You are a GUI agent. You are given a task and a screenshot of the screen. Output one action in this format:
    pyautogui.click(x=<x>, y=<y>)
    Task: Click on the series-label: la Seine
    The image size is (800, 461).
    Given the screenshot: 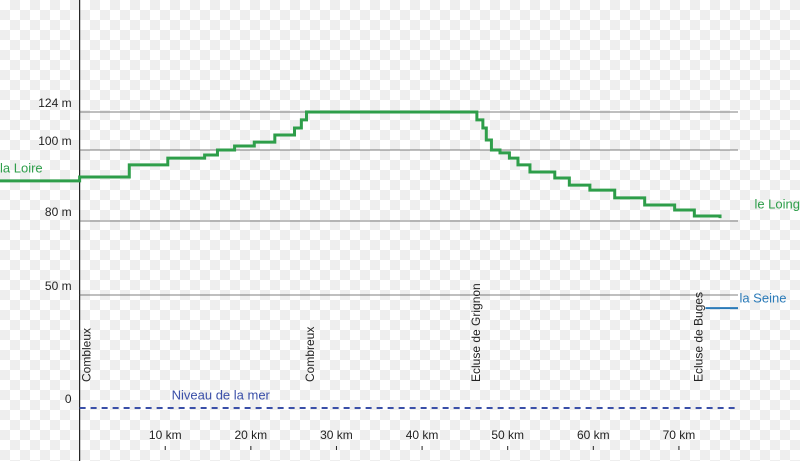 What is the action you would take?
    pyautogui.click(x=762, y=298)
    